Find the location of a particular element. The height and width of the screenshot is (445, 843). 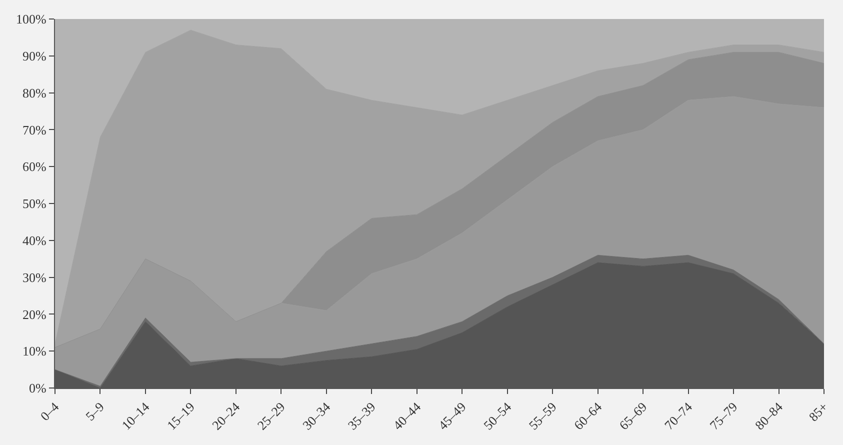

x-tick-label: 5–9 is located at coordinates (94, 411).